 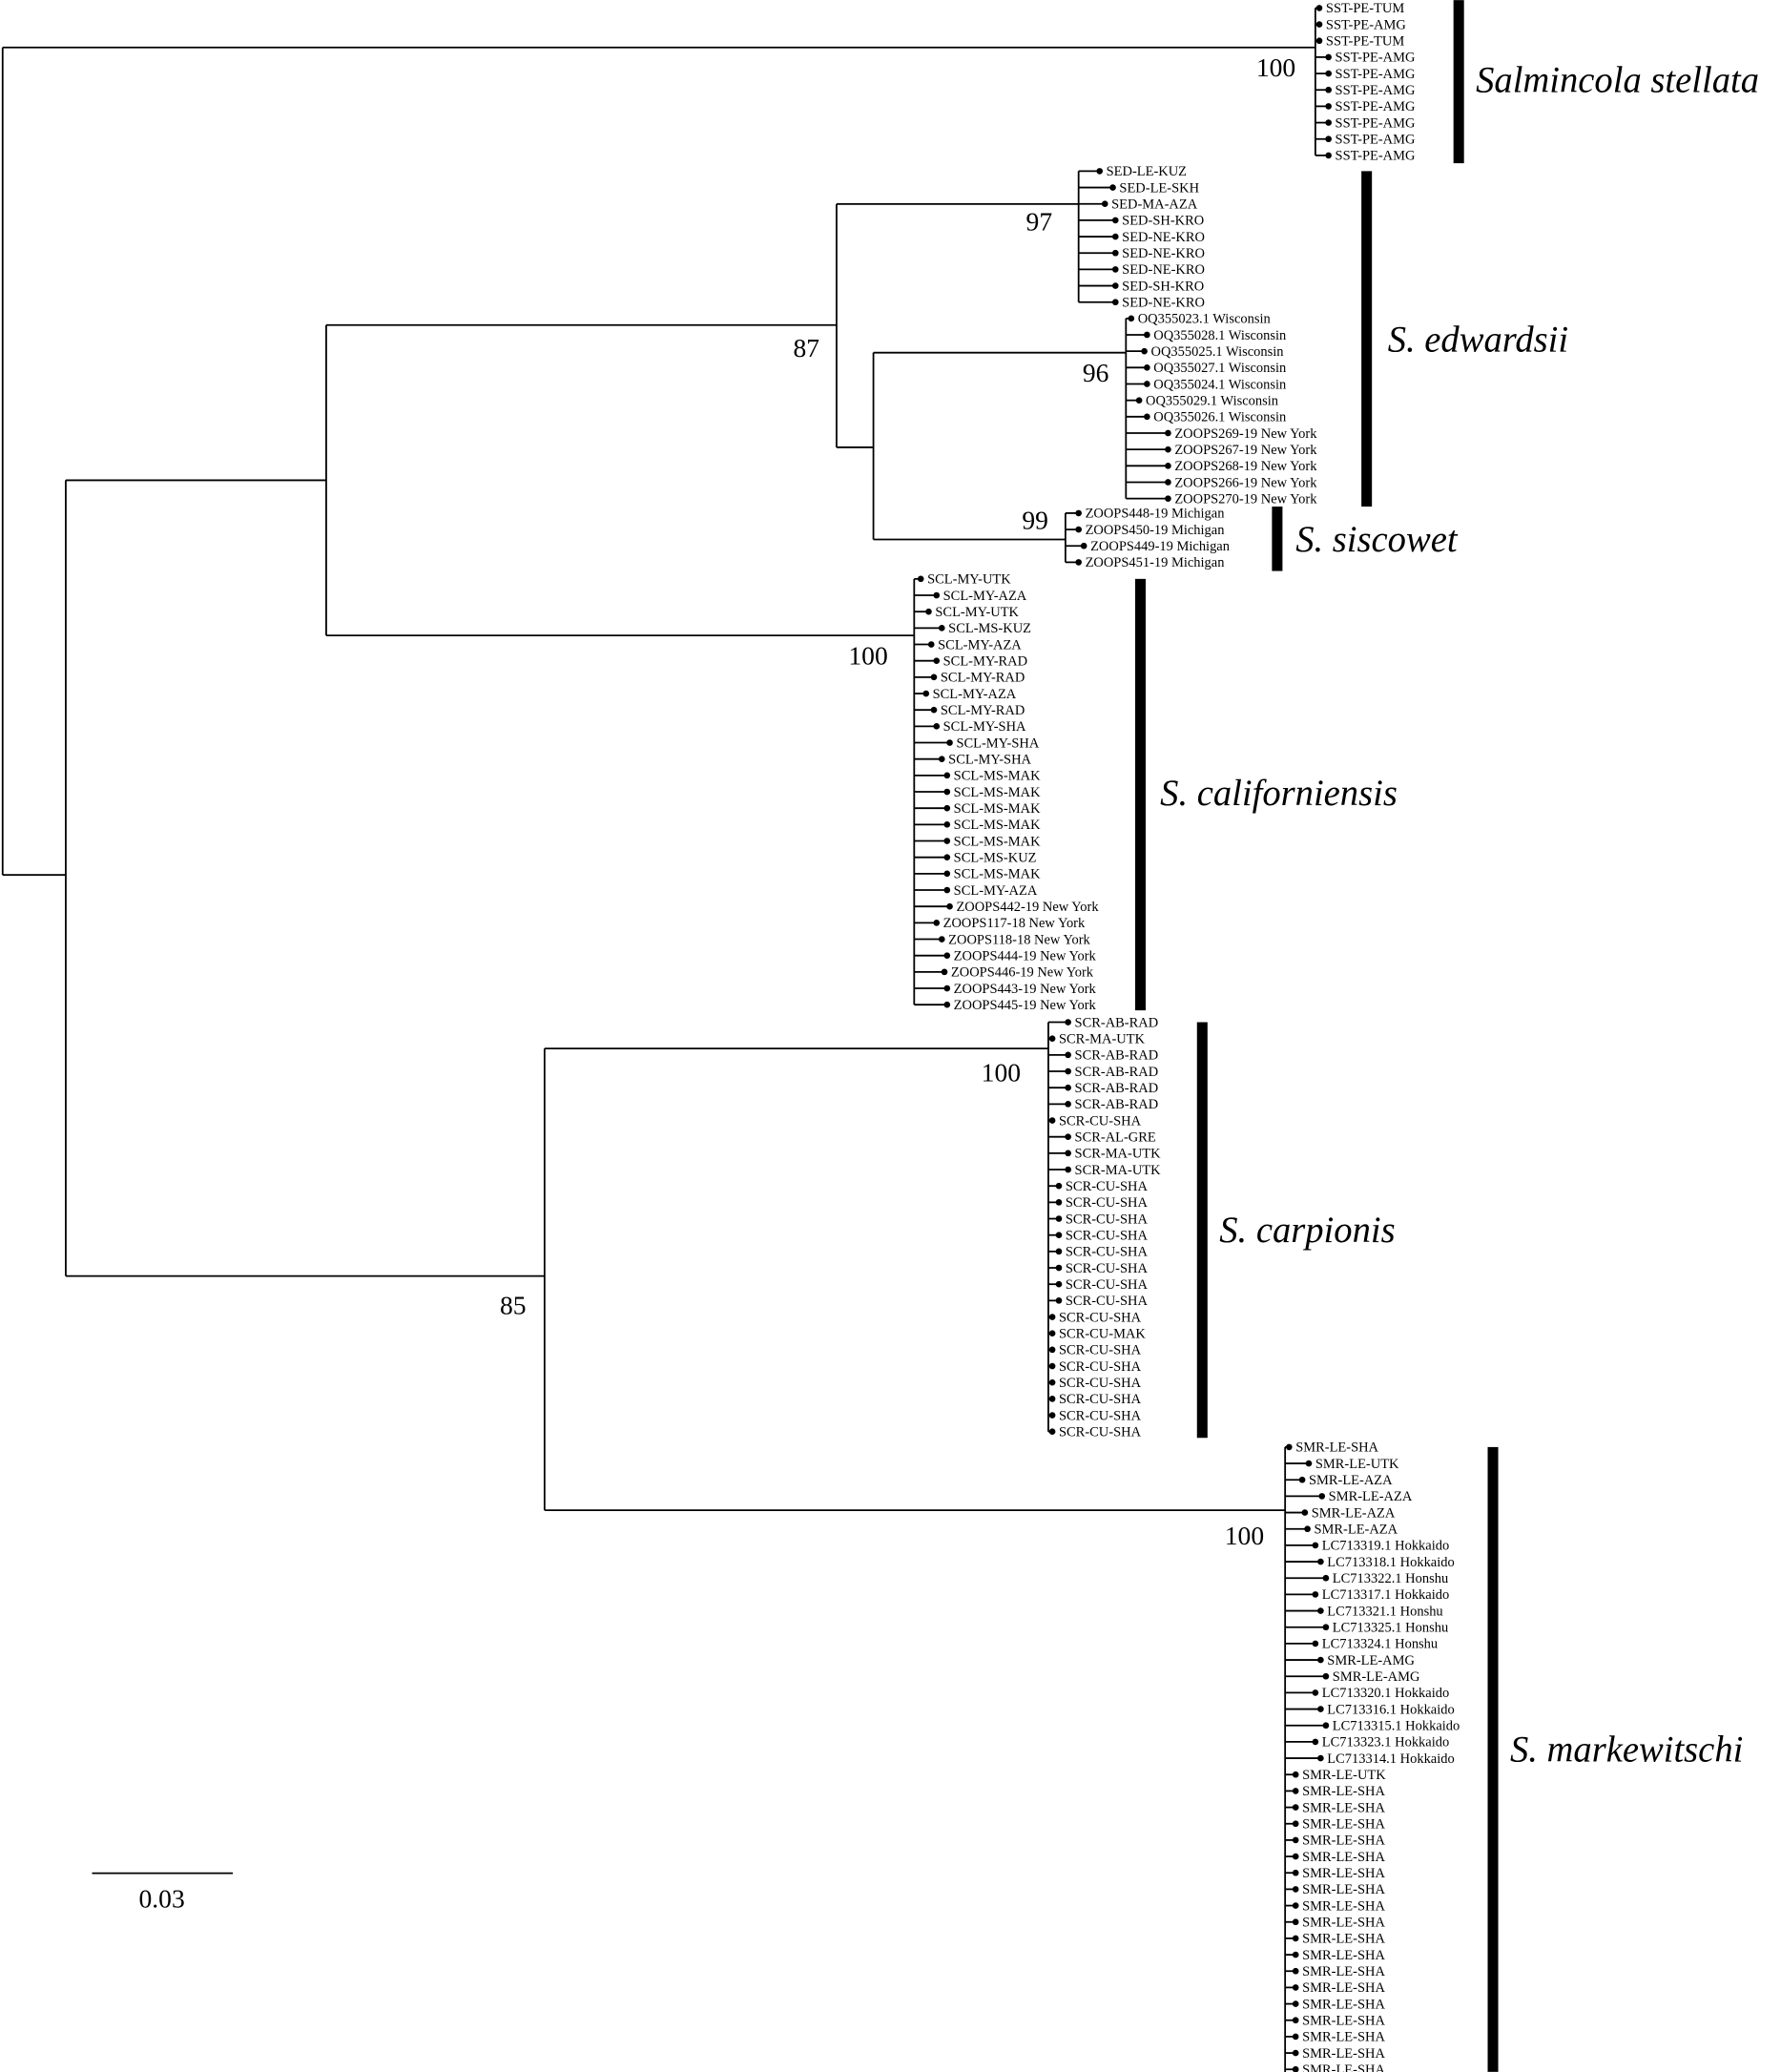 What do you see at coordinates (1385, 1546) in the screenshot?
I see `leaf-label: LC713319.1 Hokkaido` at bounding box center [1385, 1546].